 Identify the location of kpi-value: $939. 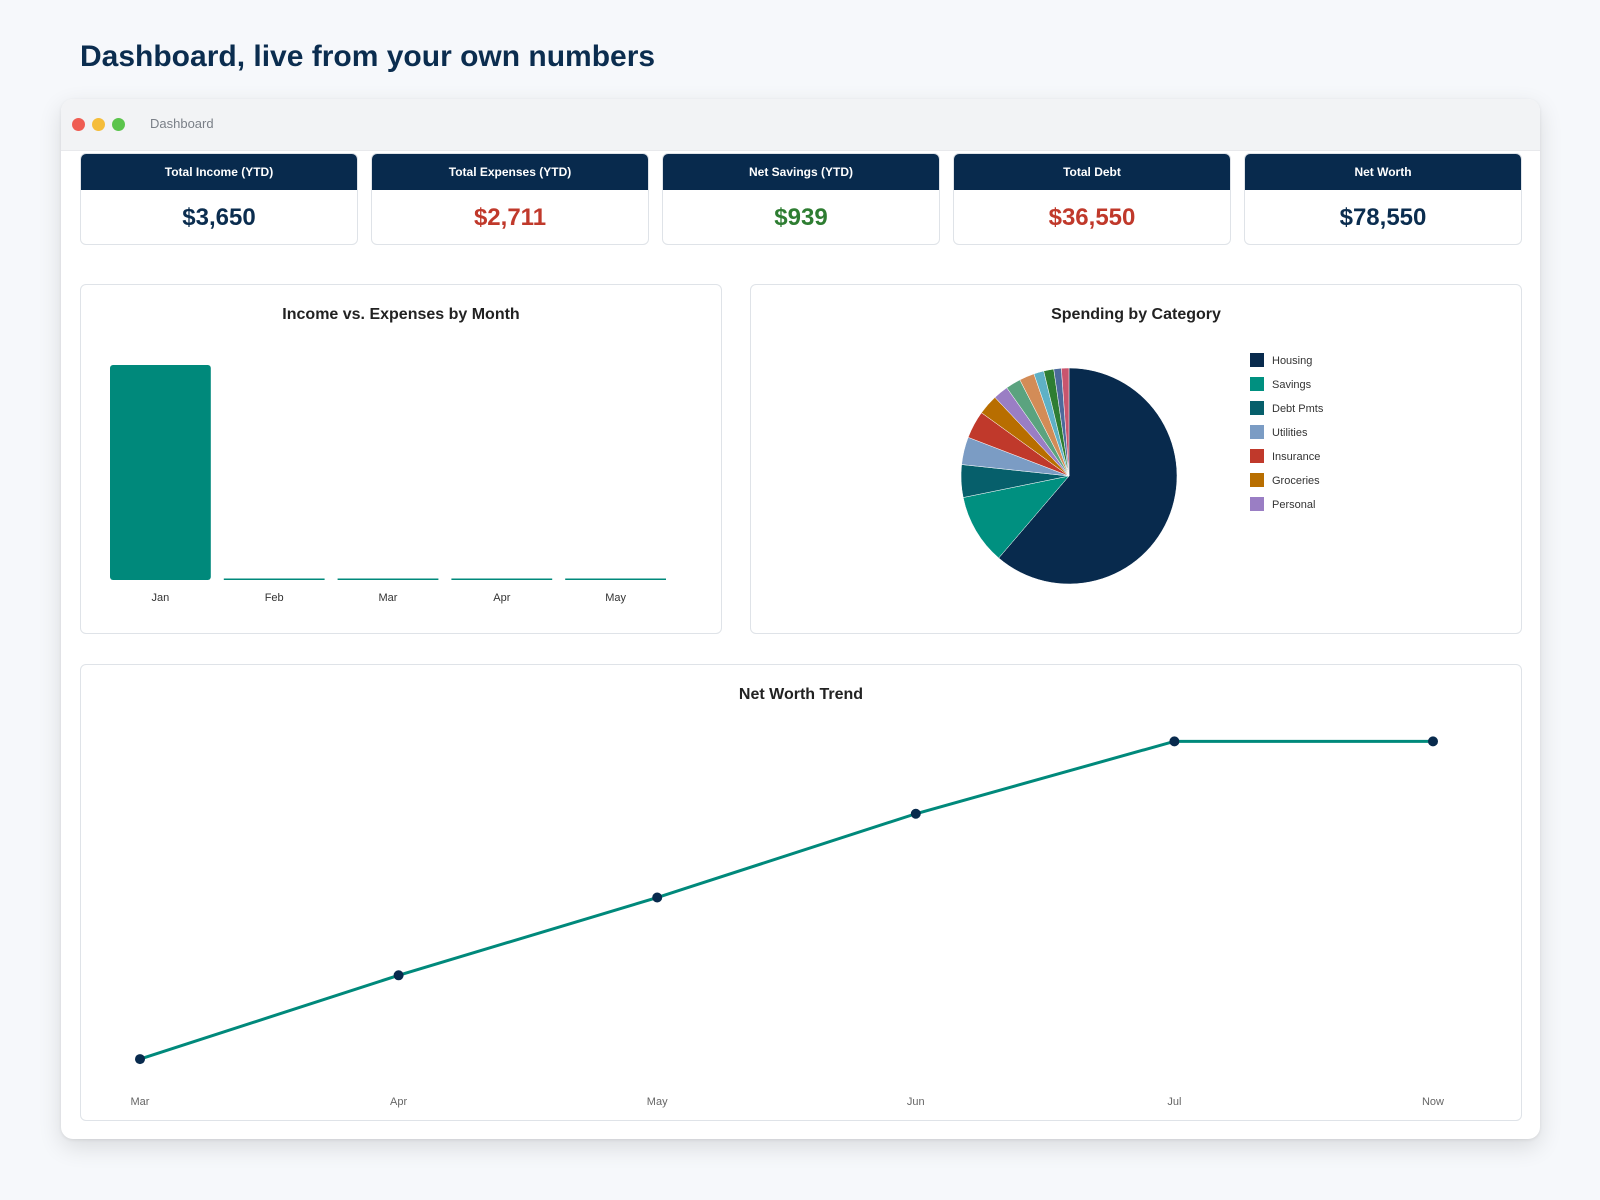
(801, 217).